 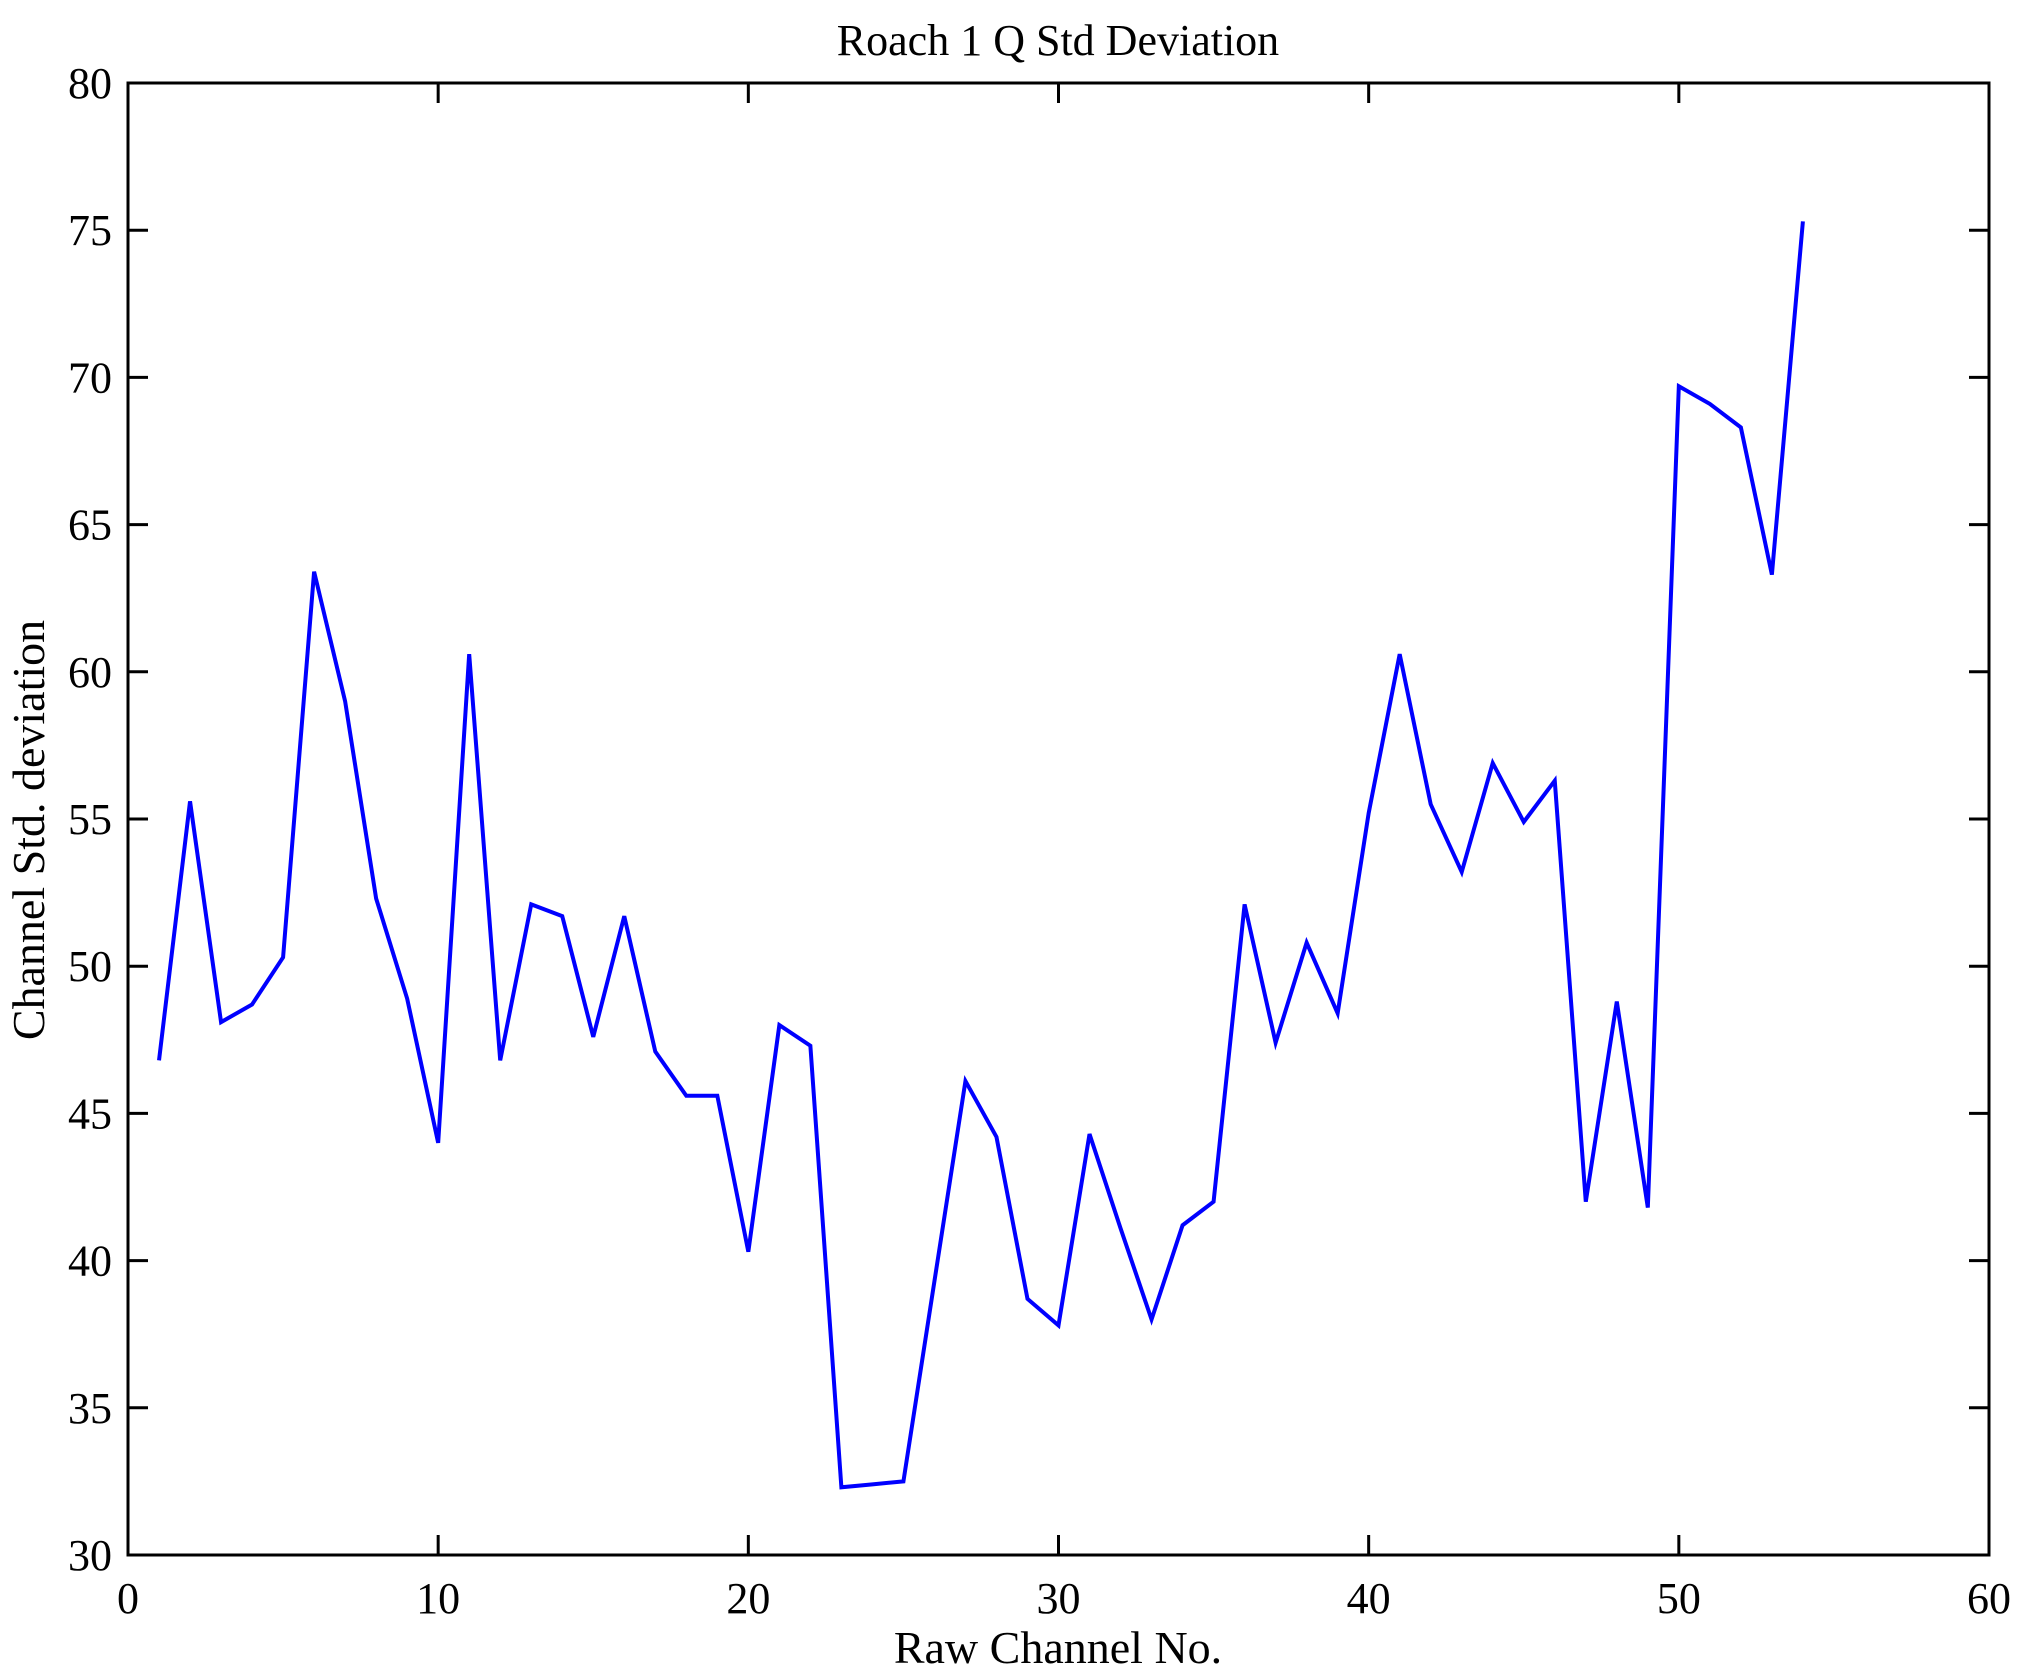 What do you see at coordinates (90, 1408) in the screenshot?
I see `y-tick-label: 35` at bounding box center [90, 1408].